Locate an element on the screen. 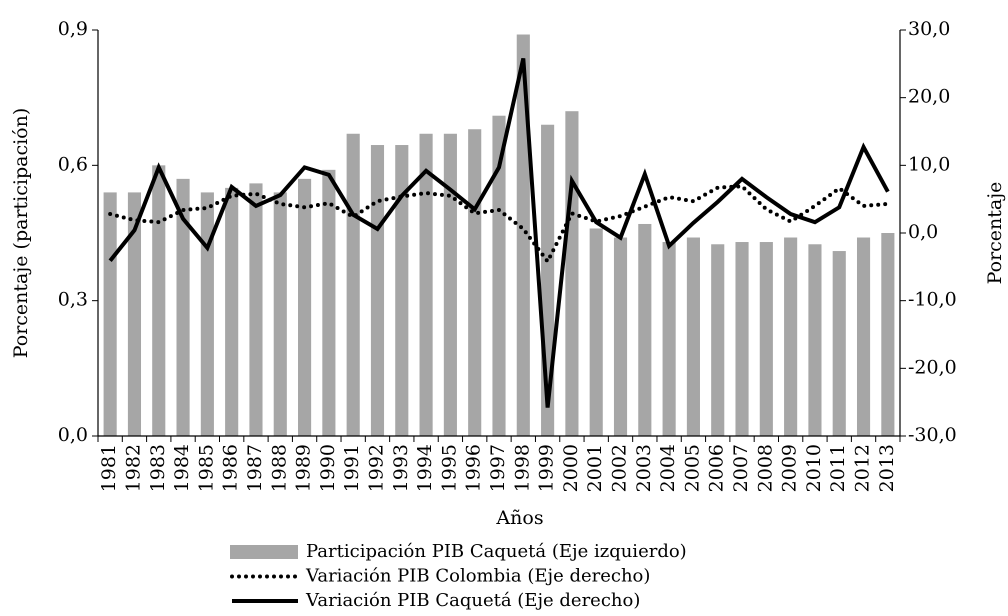 This screenshot has width=1008, height=616. x-tick-label: 1983 is located at coordinates (158, 468).